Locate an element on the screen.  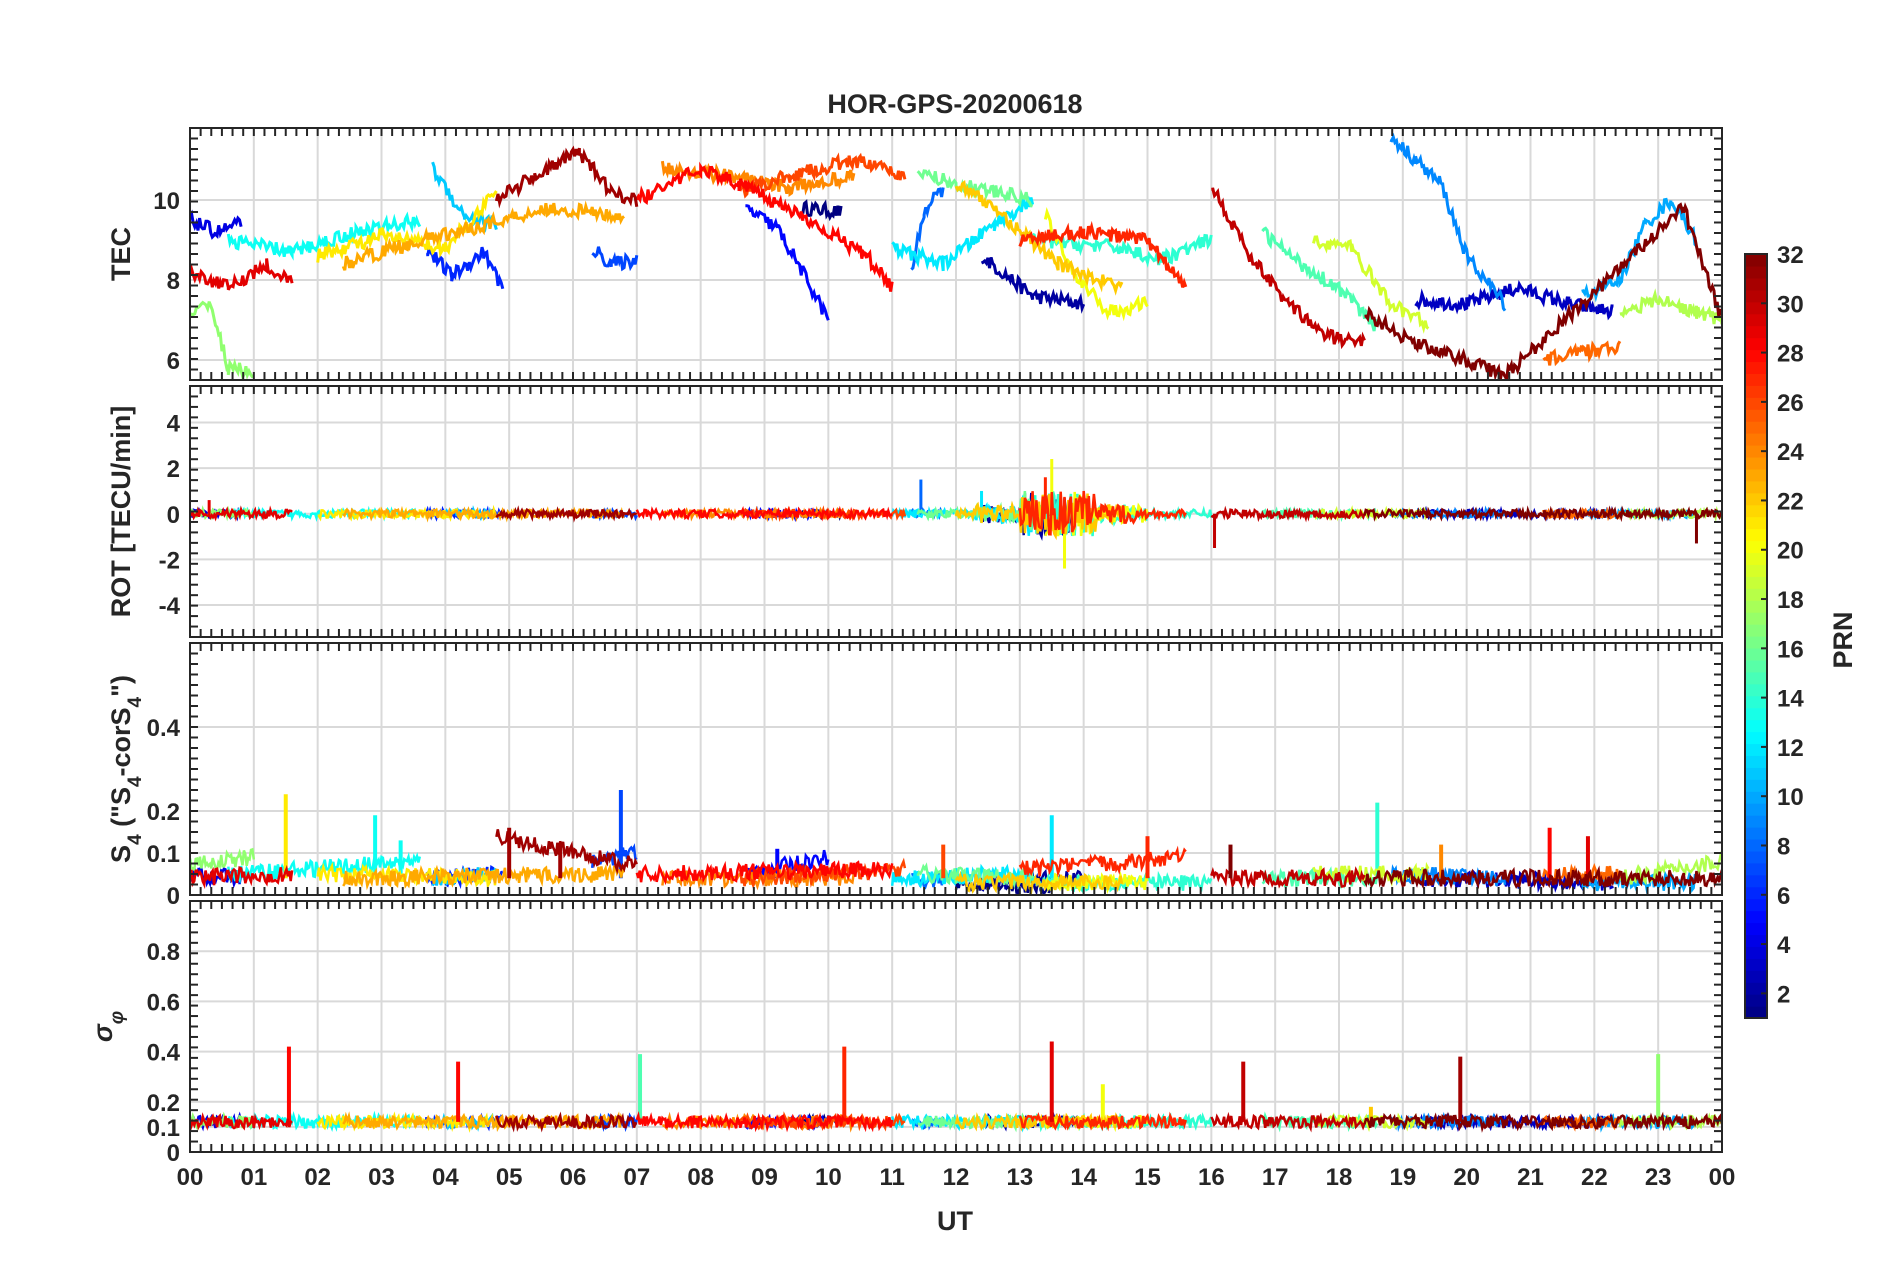
x-tick-label: 15 is located at coordinates (1147, 1177).